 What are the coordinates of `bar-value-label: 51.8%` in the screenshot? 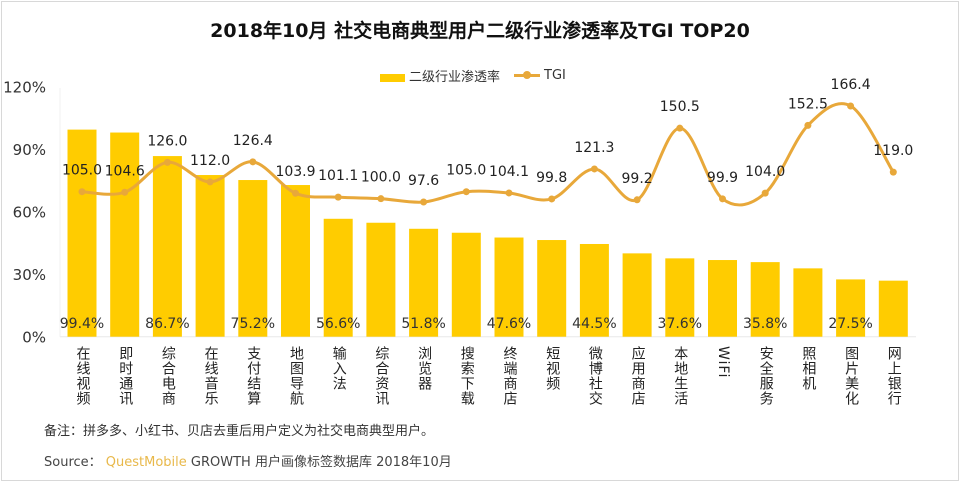 It's located at (423, 324).